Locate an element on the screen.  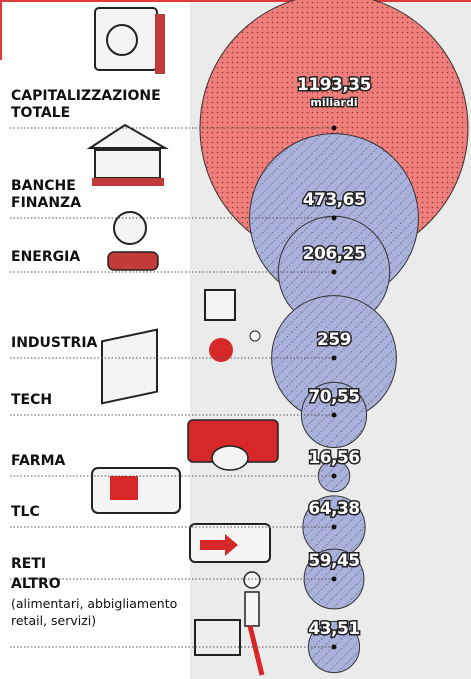
icon-tablet is located at coordinates (136, 490).